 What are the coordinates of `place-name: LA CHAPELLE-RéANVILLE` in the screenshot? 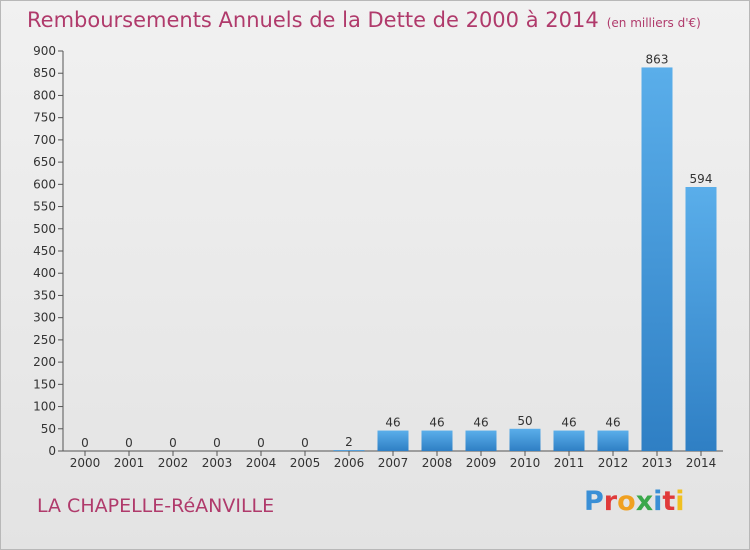 It's located at (156, 506).